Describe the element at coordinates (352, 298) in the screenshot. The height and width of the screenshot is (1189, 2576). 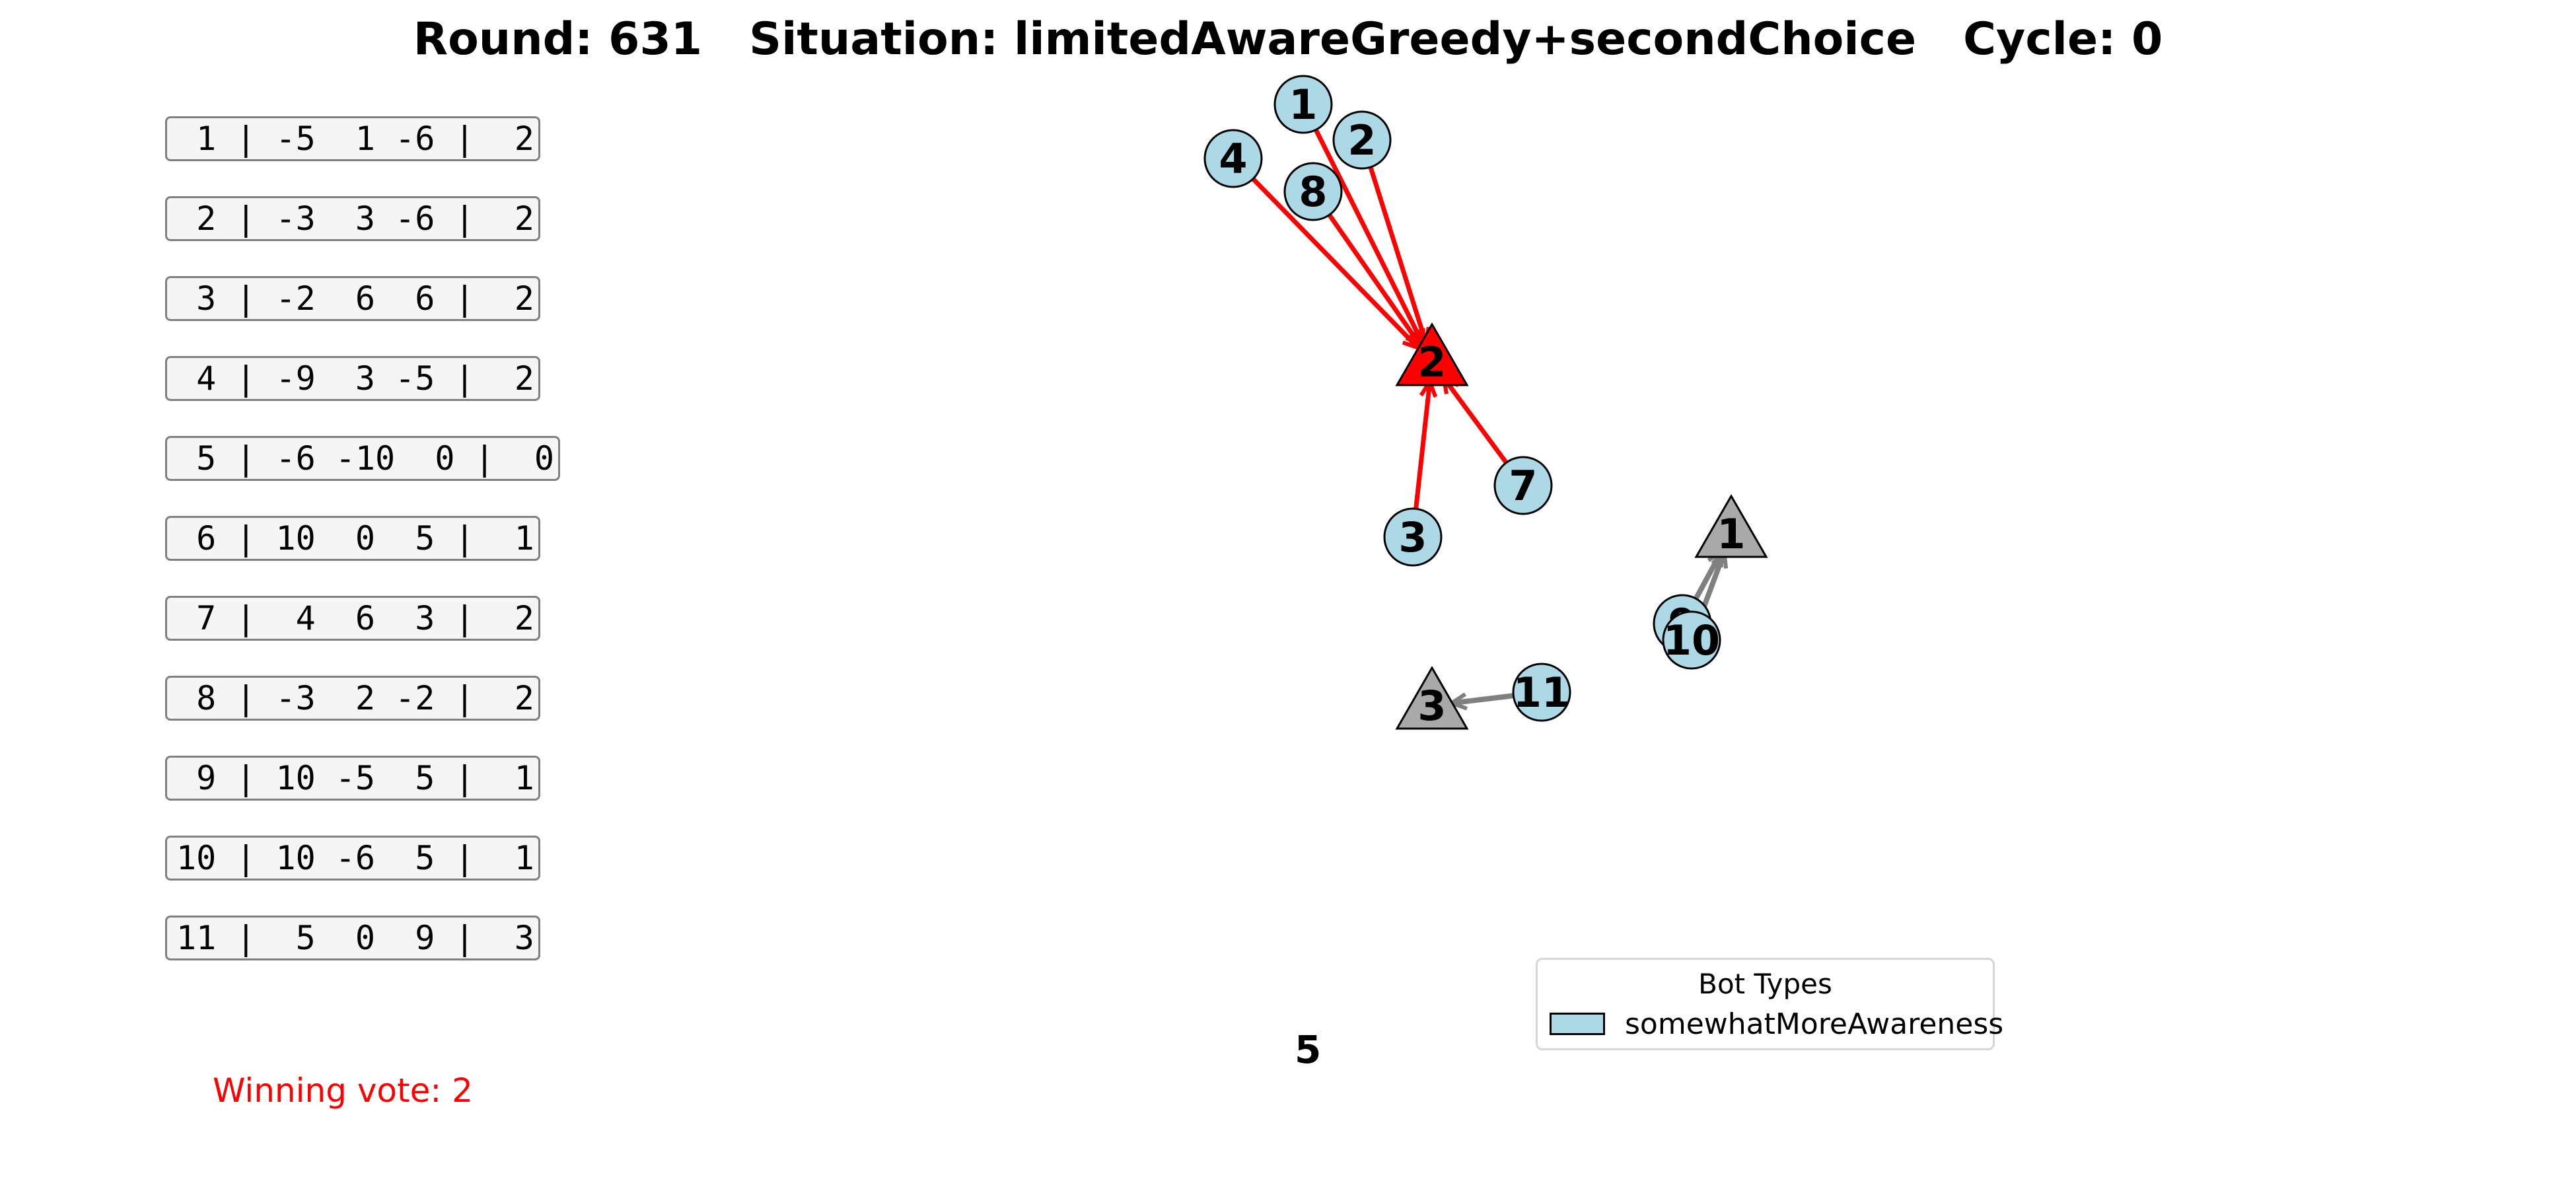
I see `ballot-box-3: 3 | -2 6 6 | 2` at that location.